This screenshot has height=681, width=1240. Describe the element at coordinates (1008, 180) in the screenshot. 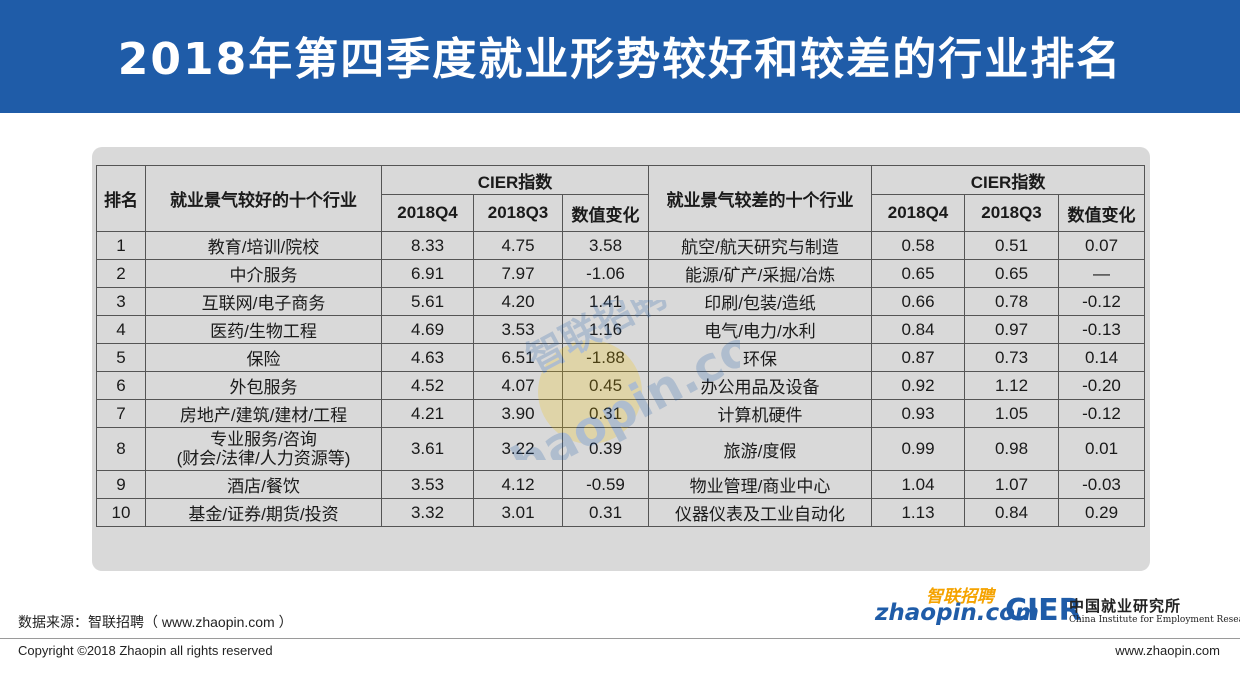

I see `cier-index-header-bad: CIER指数` at that location.